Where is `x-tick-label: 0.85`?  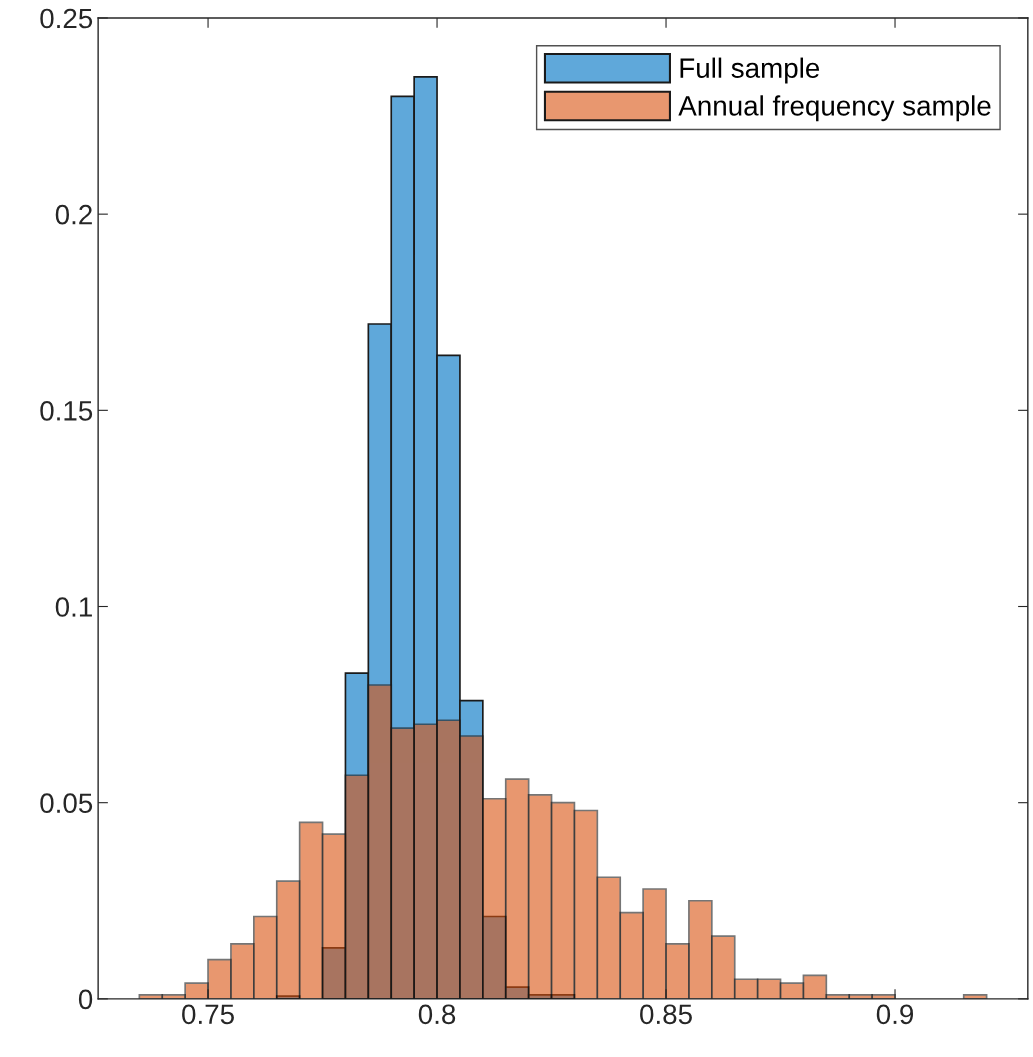 x-tick-label: 0.85 is located at coordinates (666, 1014).